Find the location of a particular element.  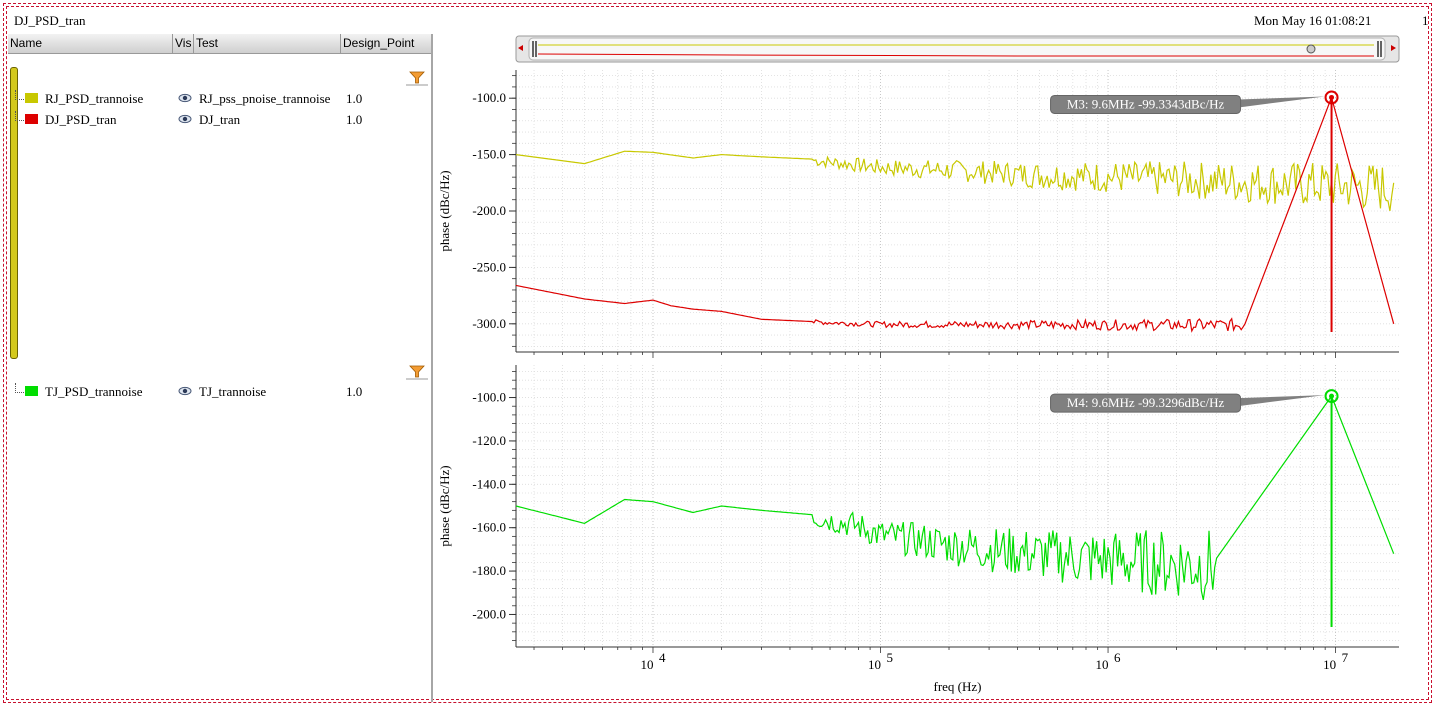

y-tick-label: -160.0 is located at coordinates (489, 527).